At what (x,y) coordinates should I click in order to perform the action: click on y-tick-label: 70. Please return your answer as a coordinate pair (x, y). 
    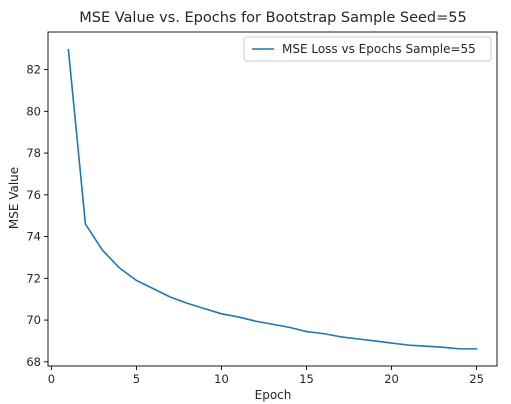
    Looking at the image, I should click on (33, 320).